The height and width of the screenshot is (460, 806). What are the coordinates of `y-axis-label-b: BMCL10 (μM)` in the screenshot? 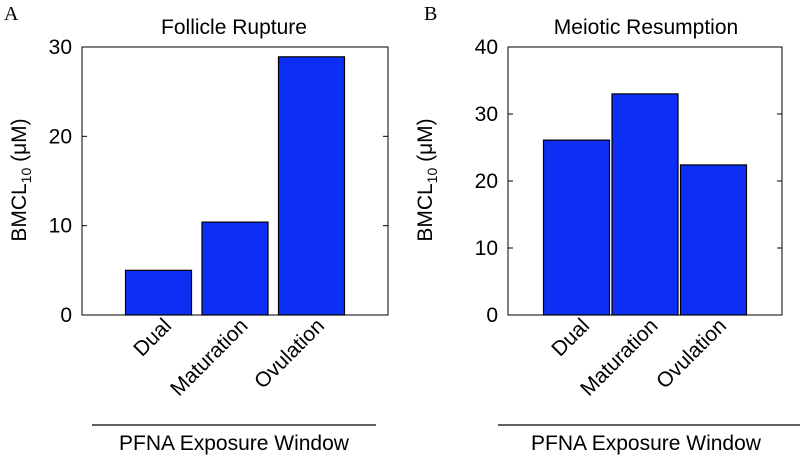 It's located at (427, 179).